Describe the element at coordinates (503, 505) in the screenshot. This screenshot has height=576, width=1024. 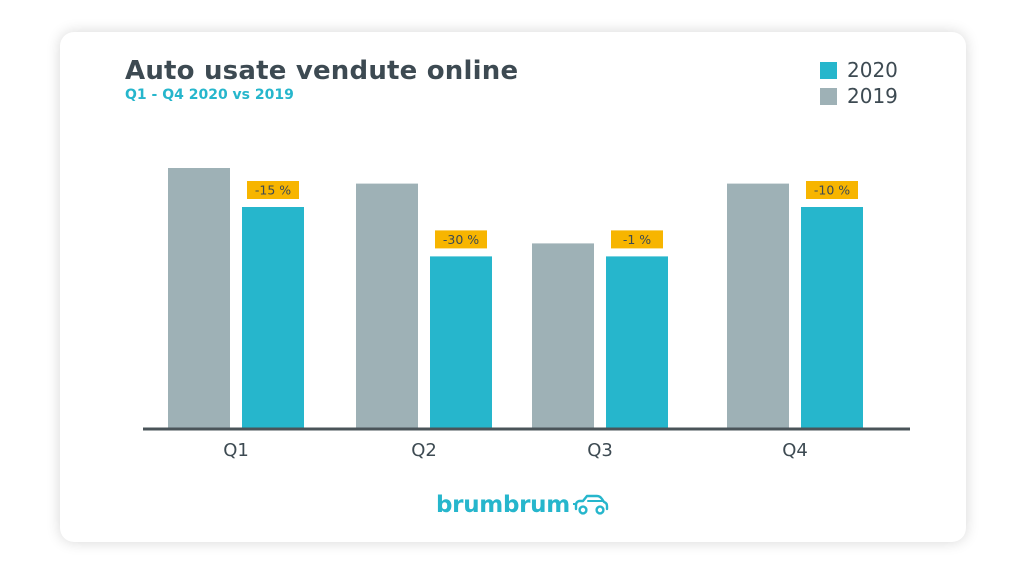
I see `logo-text: brumbrum` at that location.